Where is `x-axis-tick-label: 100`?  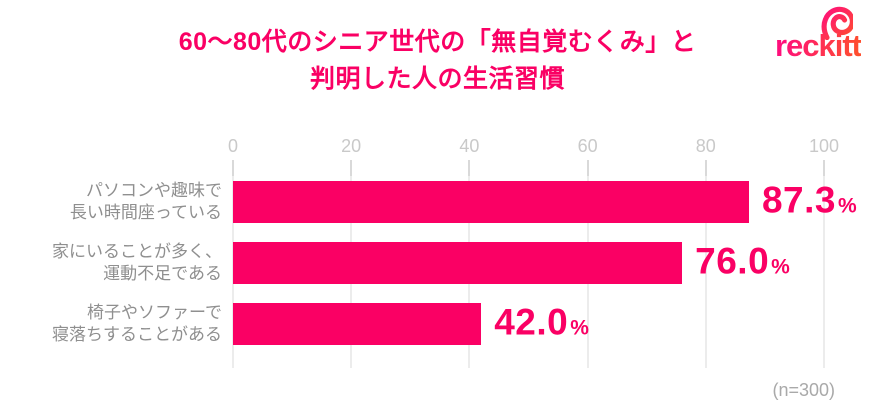
x-axis-tick-label: 100 is located at coordinates (824, 146).